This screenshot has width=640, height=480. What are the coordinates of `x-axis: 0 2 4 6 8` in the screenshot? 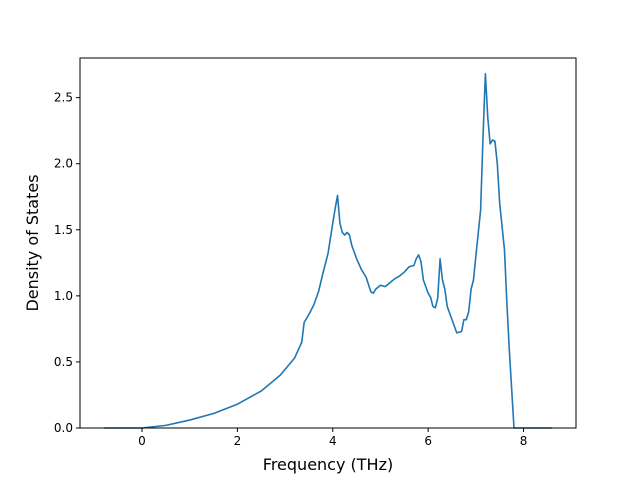 It's located at (332, 438).